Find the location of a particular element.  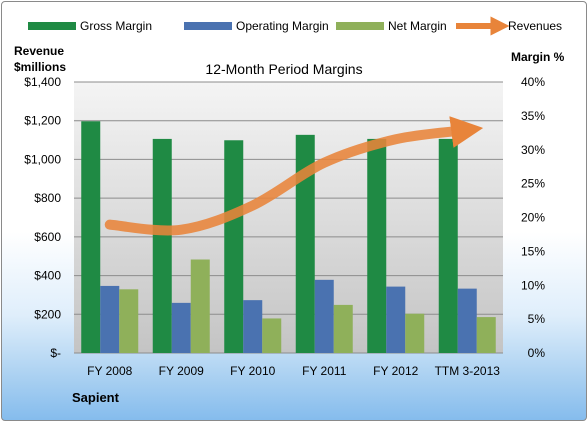

left-tick-label: $- is located at coordinates (55, 353).